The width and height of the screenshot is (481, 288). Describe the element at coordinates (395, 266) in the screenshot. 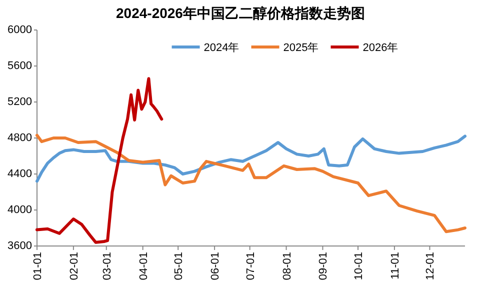

I see `x-tick-label: 11-01` at that location.